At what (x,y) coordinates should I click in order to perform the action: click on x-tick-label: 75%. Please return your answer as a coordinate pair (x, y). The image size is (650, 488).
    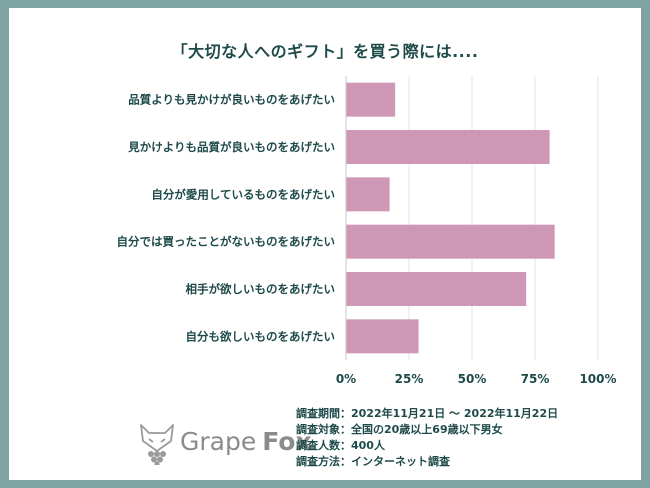
    Looking at the image, I should click on (535, 379).